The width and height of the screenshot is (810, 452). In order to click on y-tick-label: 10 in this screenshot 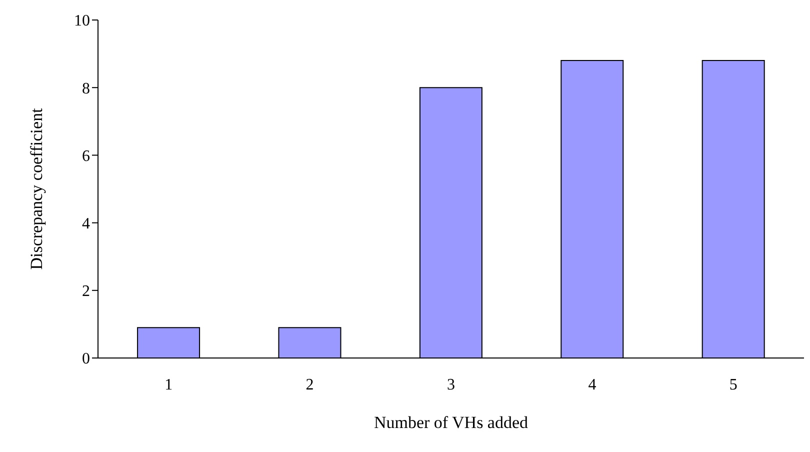, I will do `click(82, 21)`.